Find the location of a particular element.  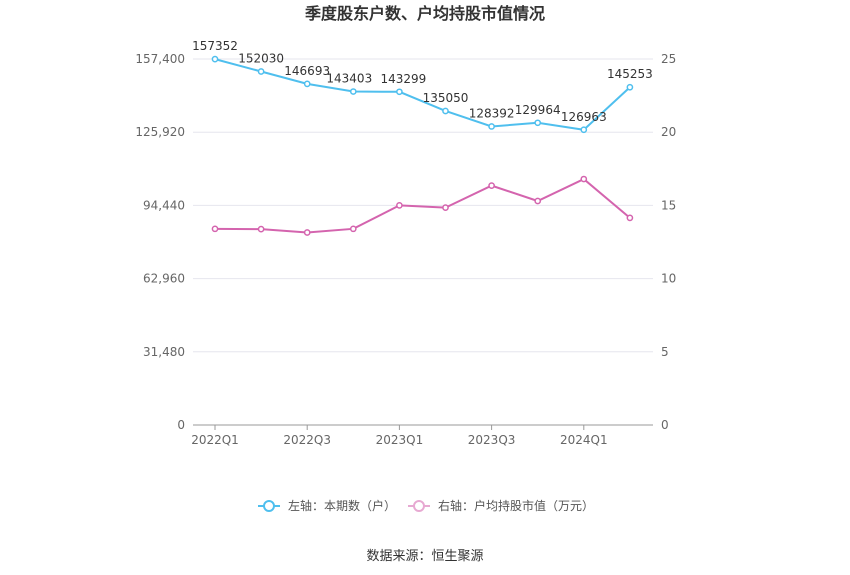

data-label: 143299 is located at coordinates (403, 79).